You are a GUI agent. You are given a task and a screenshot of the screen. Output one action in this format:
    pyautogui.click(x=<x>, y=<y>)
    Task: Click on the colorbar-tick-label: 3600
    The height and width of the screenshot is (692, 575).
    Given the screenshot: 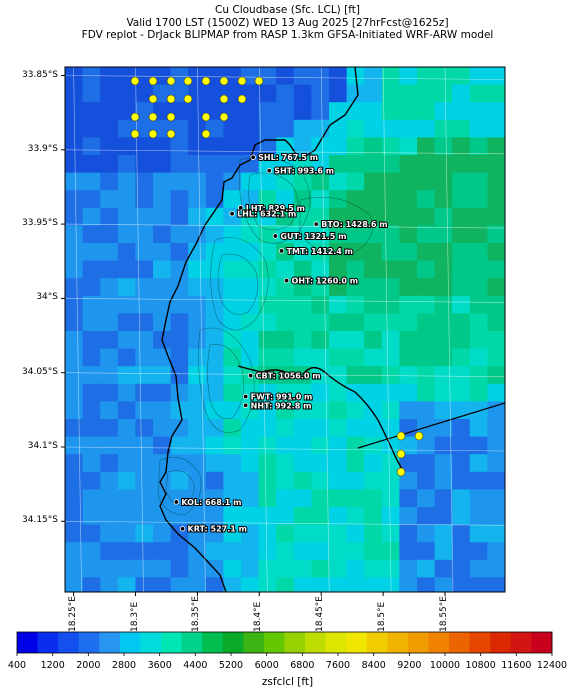 What is the action you would take?
    pyautogui.click(x=159, y=665)
    